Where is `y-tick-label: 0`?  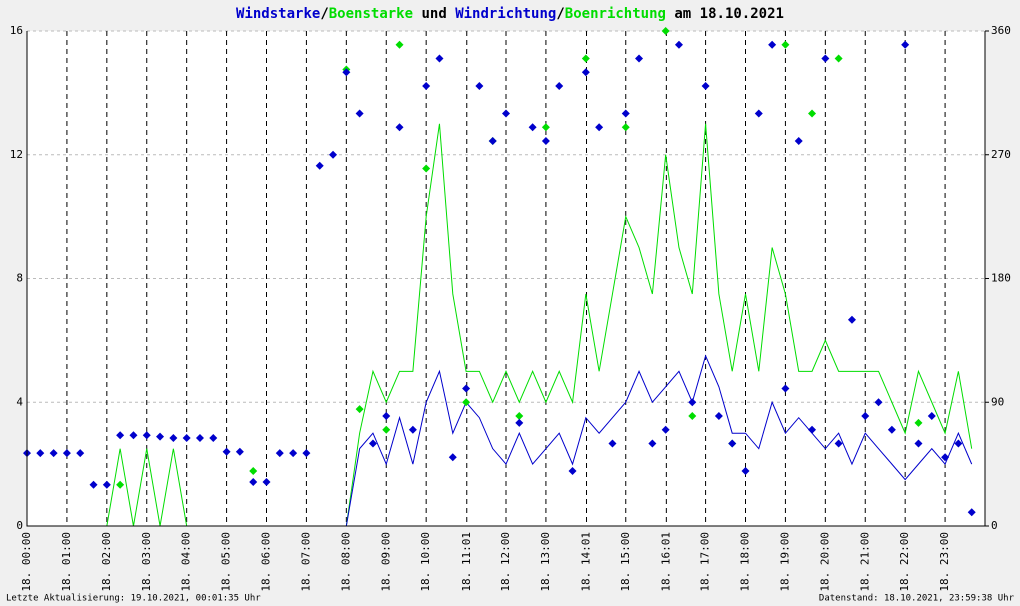 y-tick-label: 0 is located at coordinates (19, 525).